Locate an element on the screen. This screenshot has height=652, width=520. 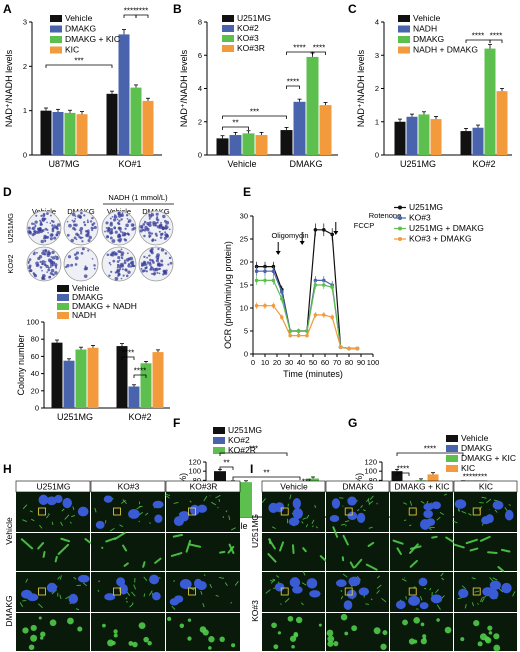
legend-label: U251MG is located at coordinates (426, 207).